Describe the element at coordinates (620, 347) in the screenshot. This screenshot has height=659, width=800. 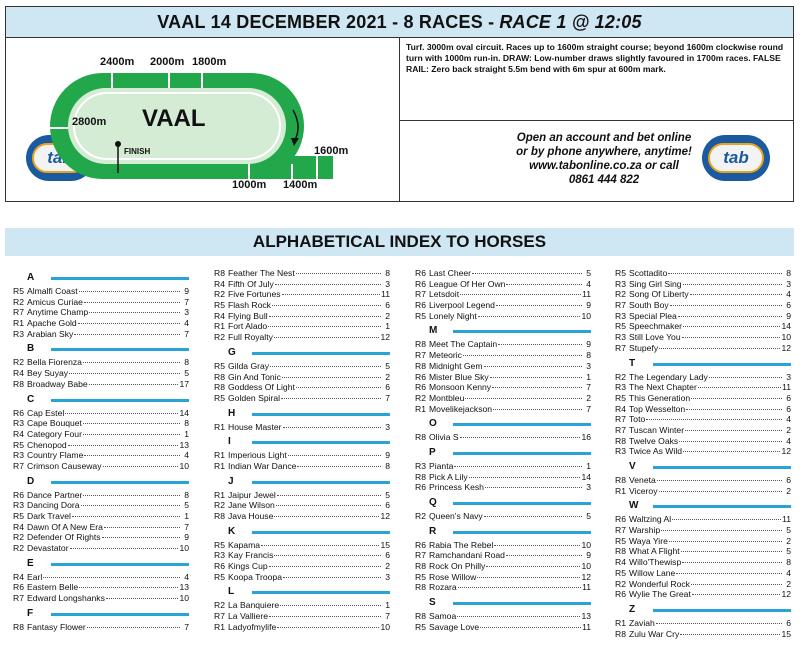
I see `race-number: R7` at that location.